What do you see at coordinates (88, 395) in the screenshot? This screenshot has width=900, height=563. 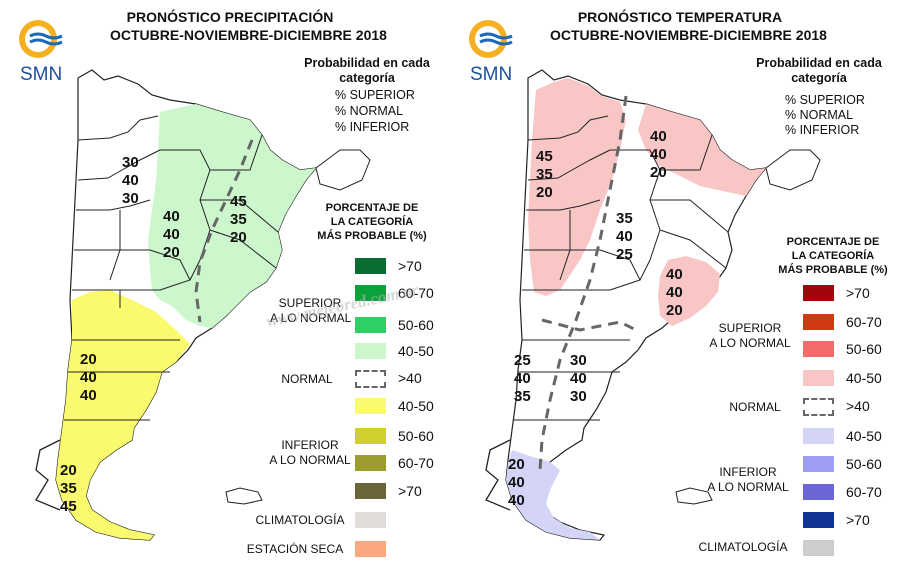 I see `label-inferior: 40` at bounding box center [88, 395].